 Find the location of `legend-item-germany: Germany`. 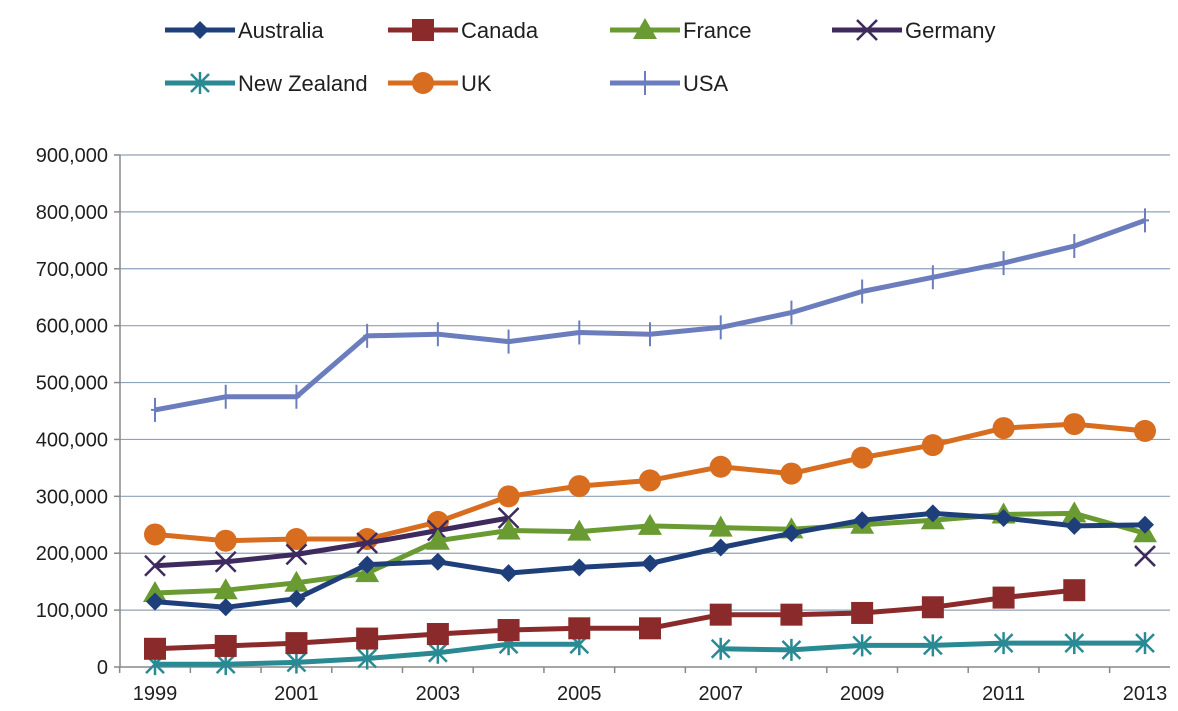

legend-item-germany: Germany is located at coordinates (913, 30).